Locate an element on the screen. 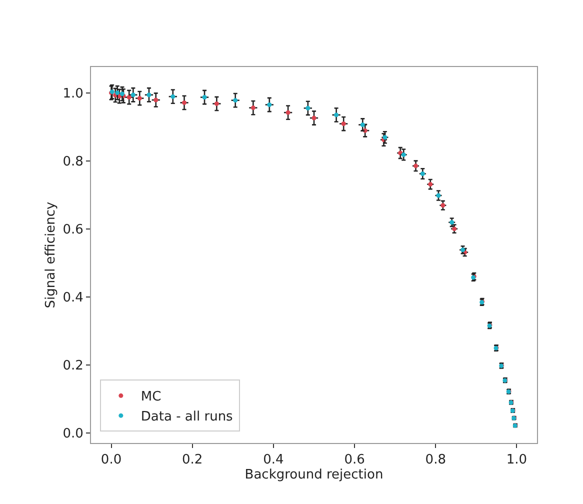  x-tick-label: 0.2 is located at coordinates (192, 460).